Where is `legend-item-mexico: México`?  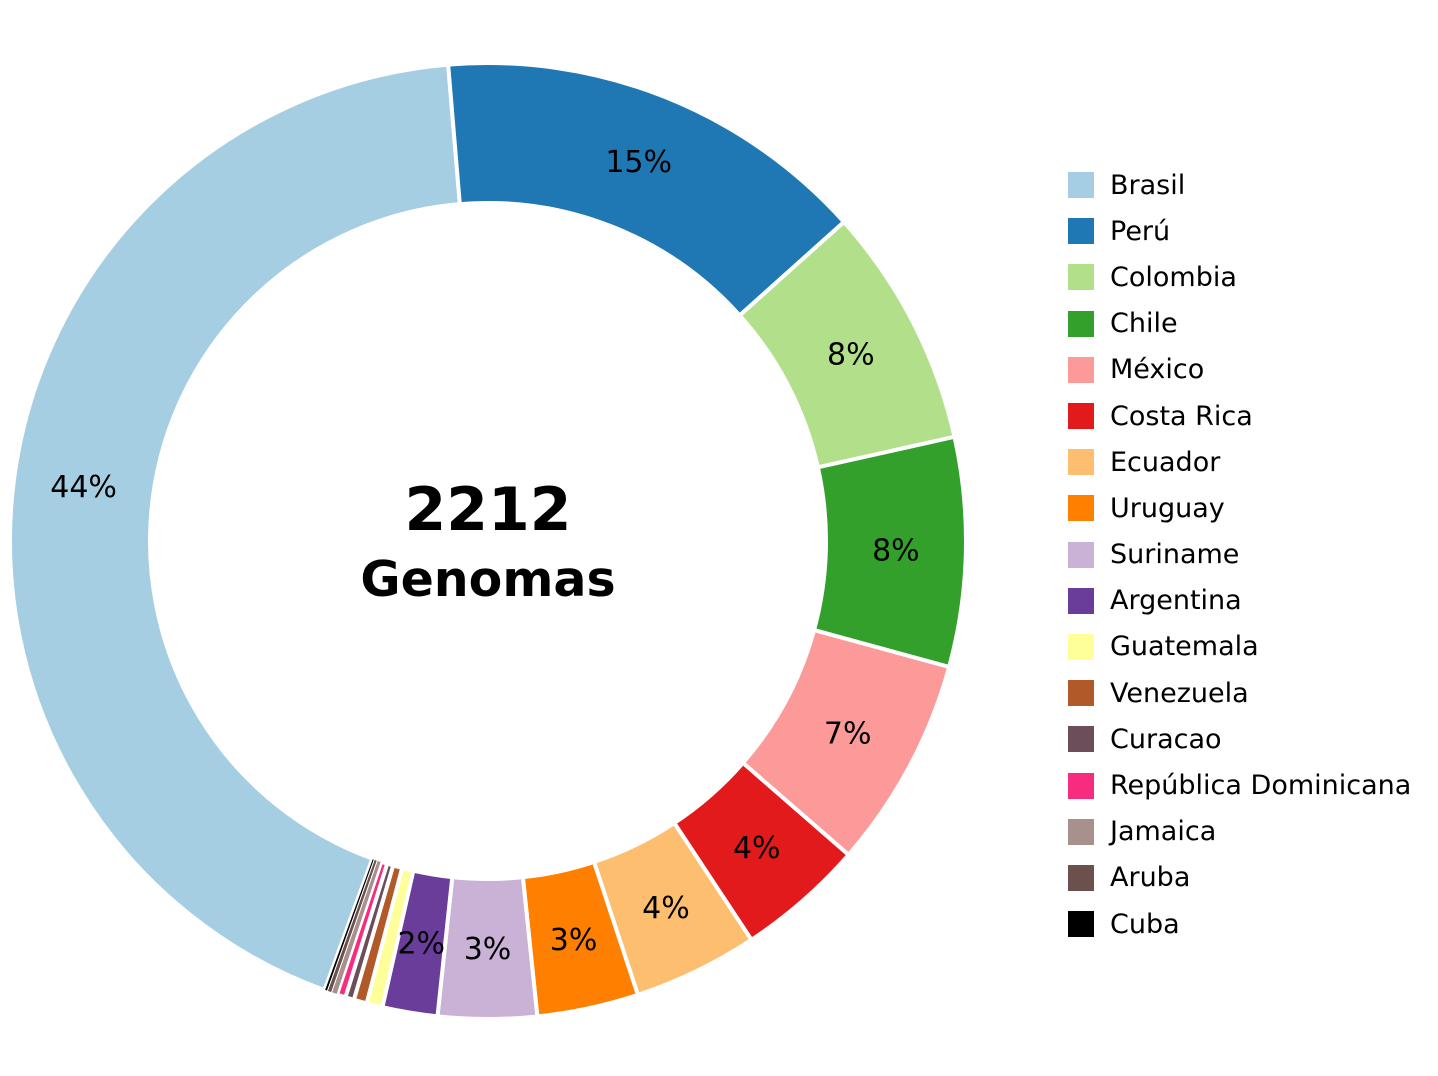 legend-item-mexico: México is located at coordinates (1239, 370).